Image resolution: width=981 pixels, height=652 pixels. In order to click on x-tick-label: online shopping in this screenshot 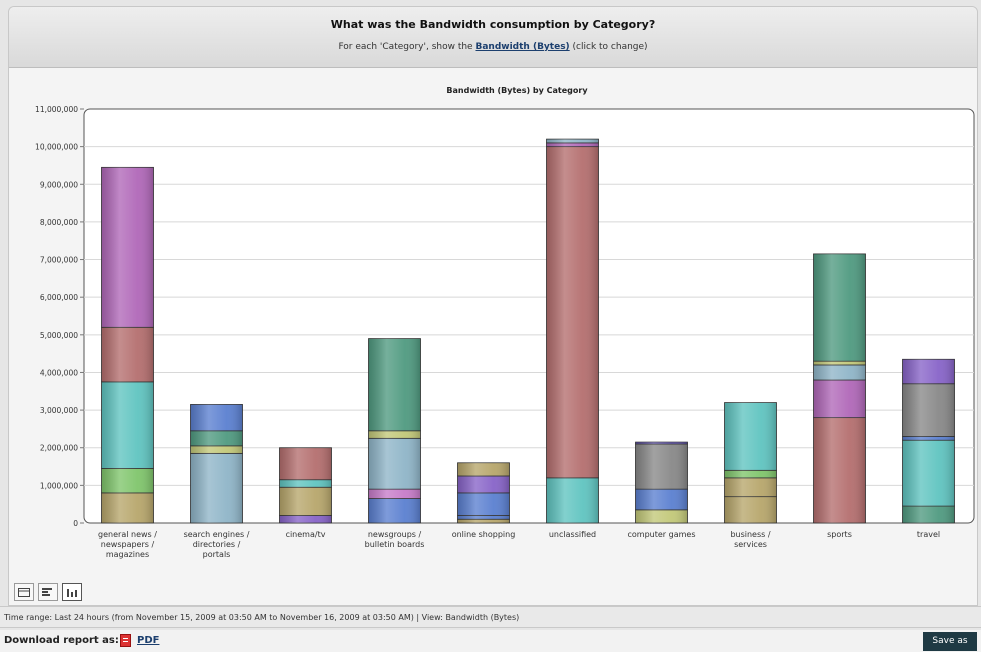, I will do `click(484, 534)`.